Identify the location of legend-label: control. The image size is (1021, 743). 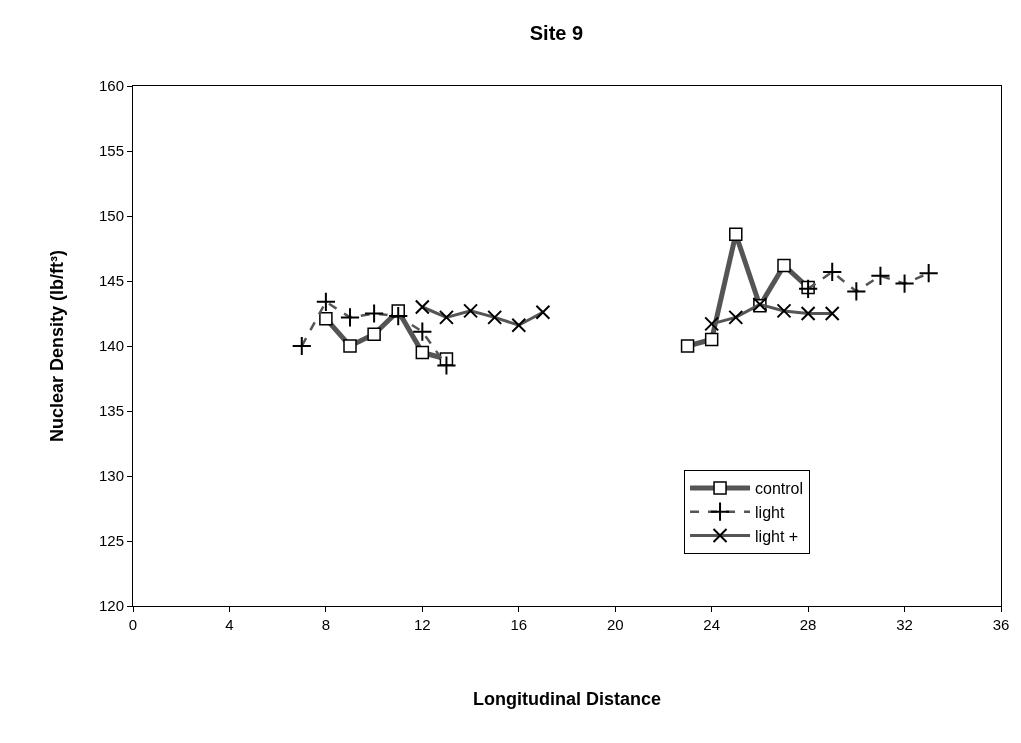
(779, 489).